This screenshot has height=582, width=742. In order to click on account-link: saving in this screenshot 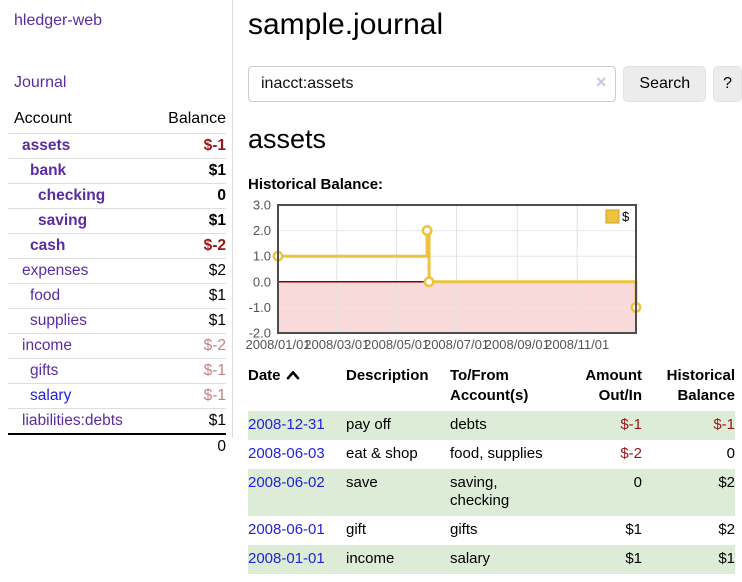, I will do `click(63, 220)`.